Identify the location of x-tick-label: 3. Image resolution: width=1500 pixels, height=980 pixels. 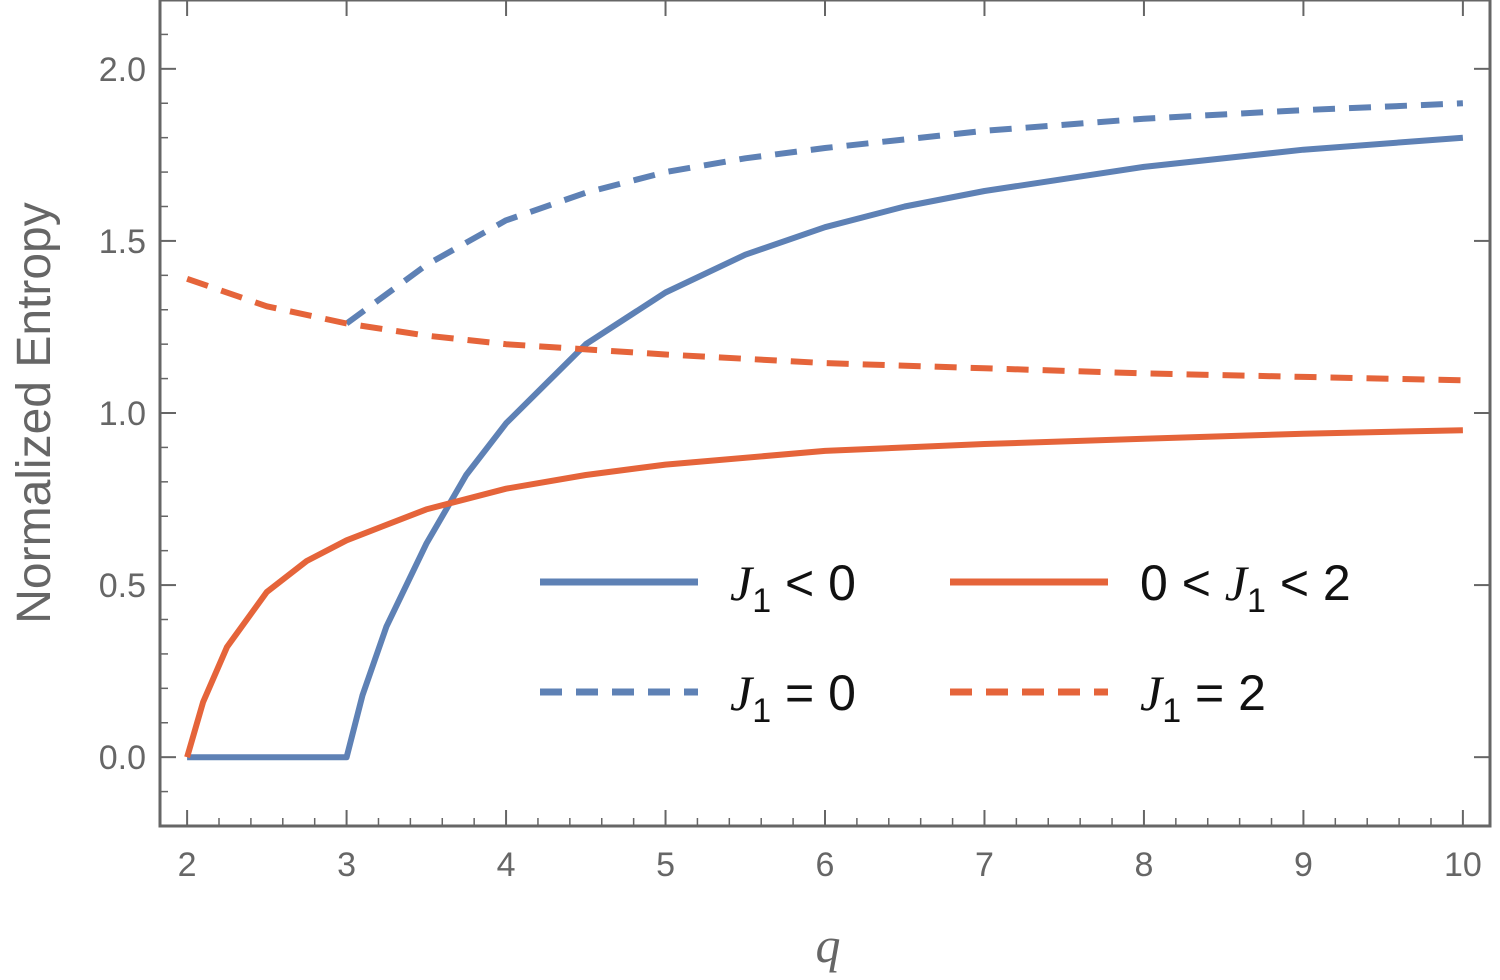
(346, 865).